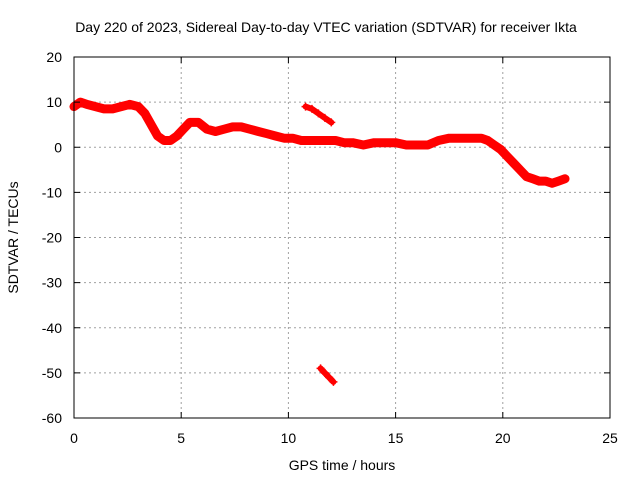 The image size is (640, 480). What do you see at coordinates (52, 283) in the screenshot?
I see `y-tick-label: -30` at bounding box center [52, 283].